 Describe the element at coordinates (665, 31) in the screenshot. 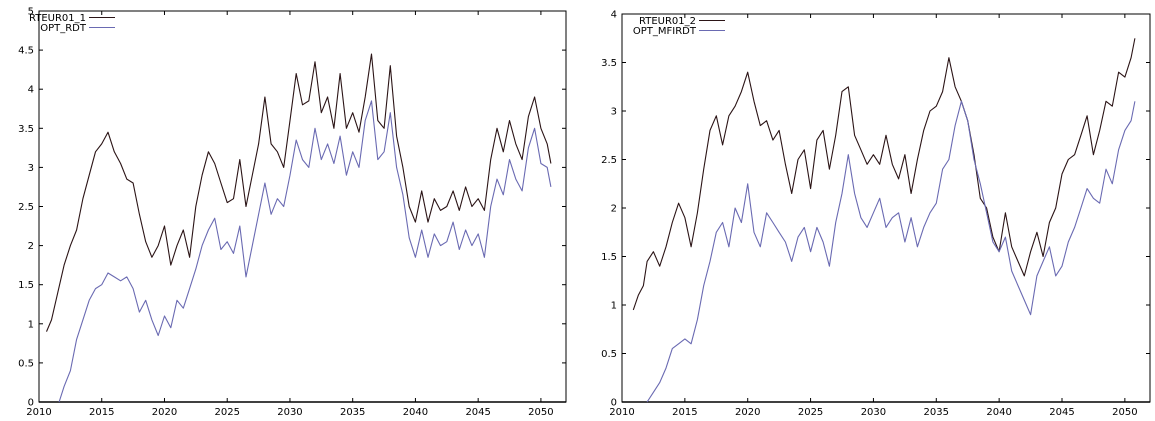

I see `legend-label: OPT_MFIRDT` at that location.